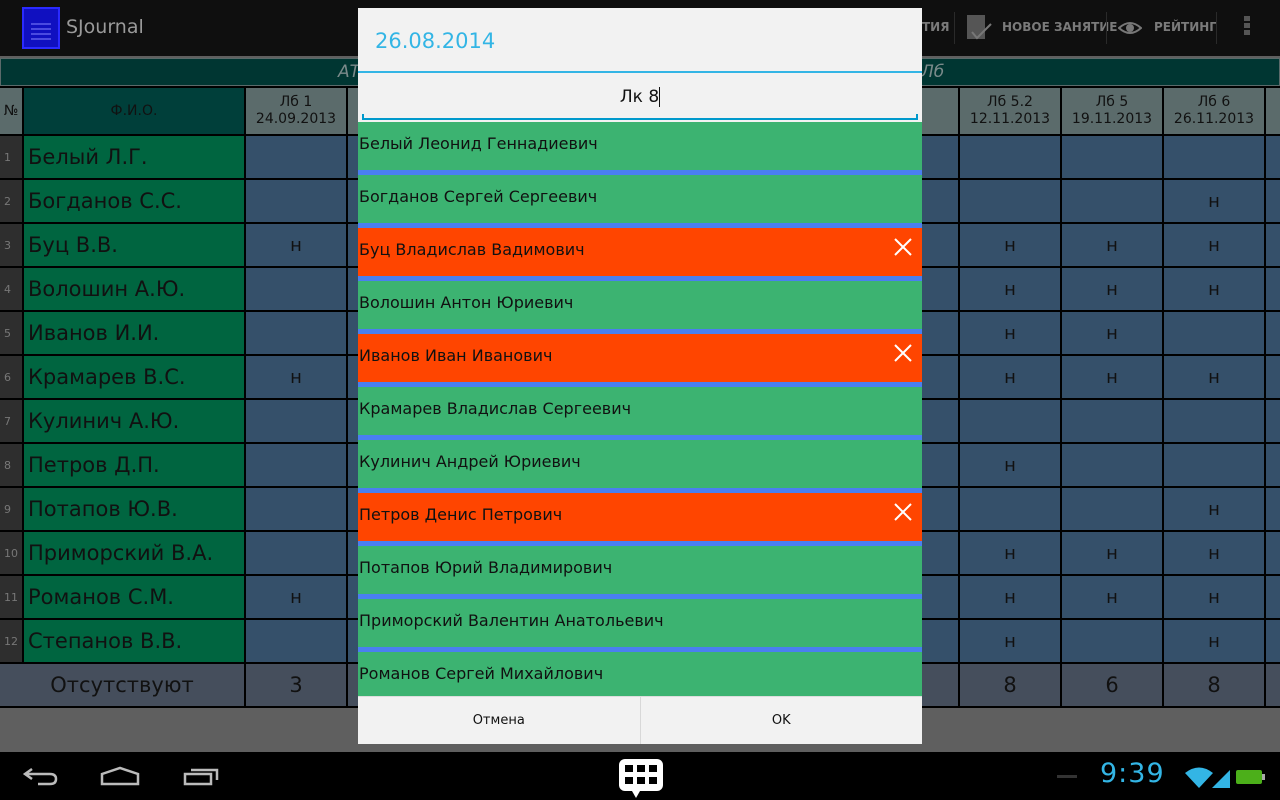  I want to click on student-name: Крамарев В.С., so click(134, 377).